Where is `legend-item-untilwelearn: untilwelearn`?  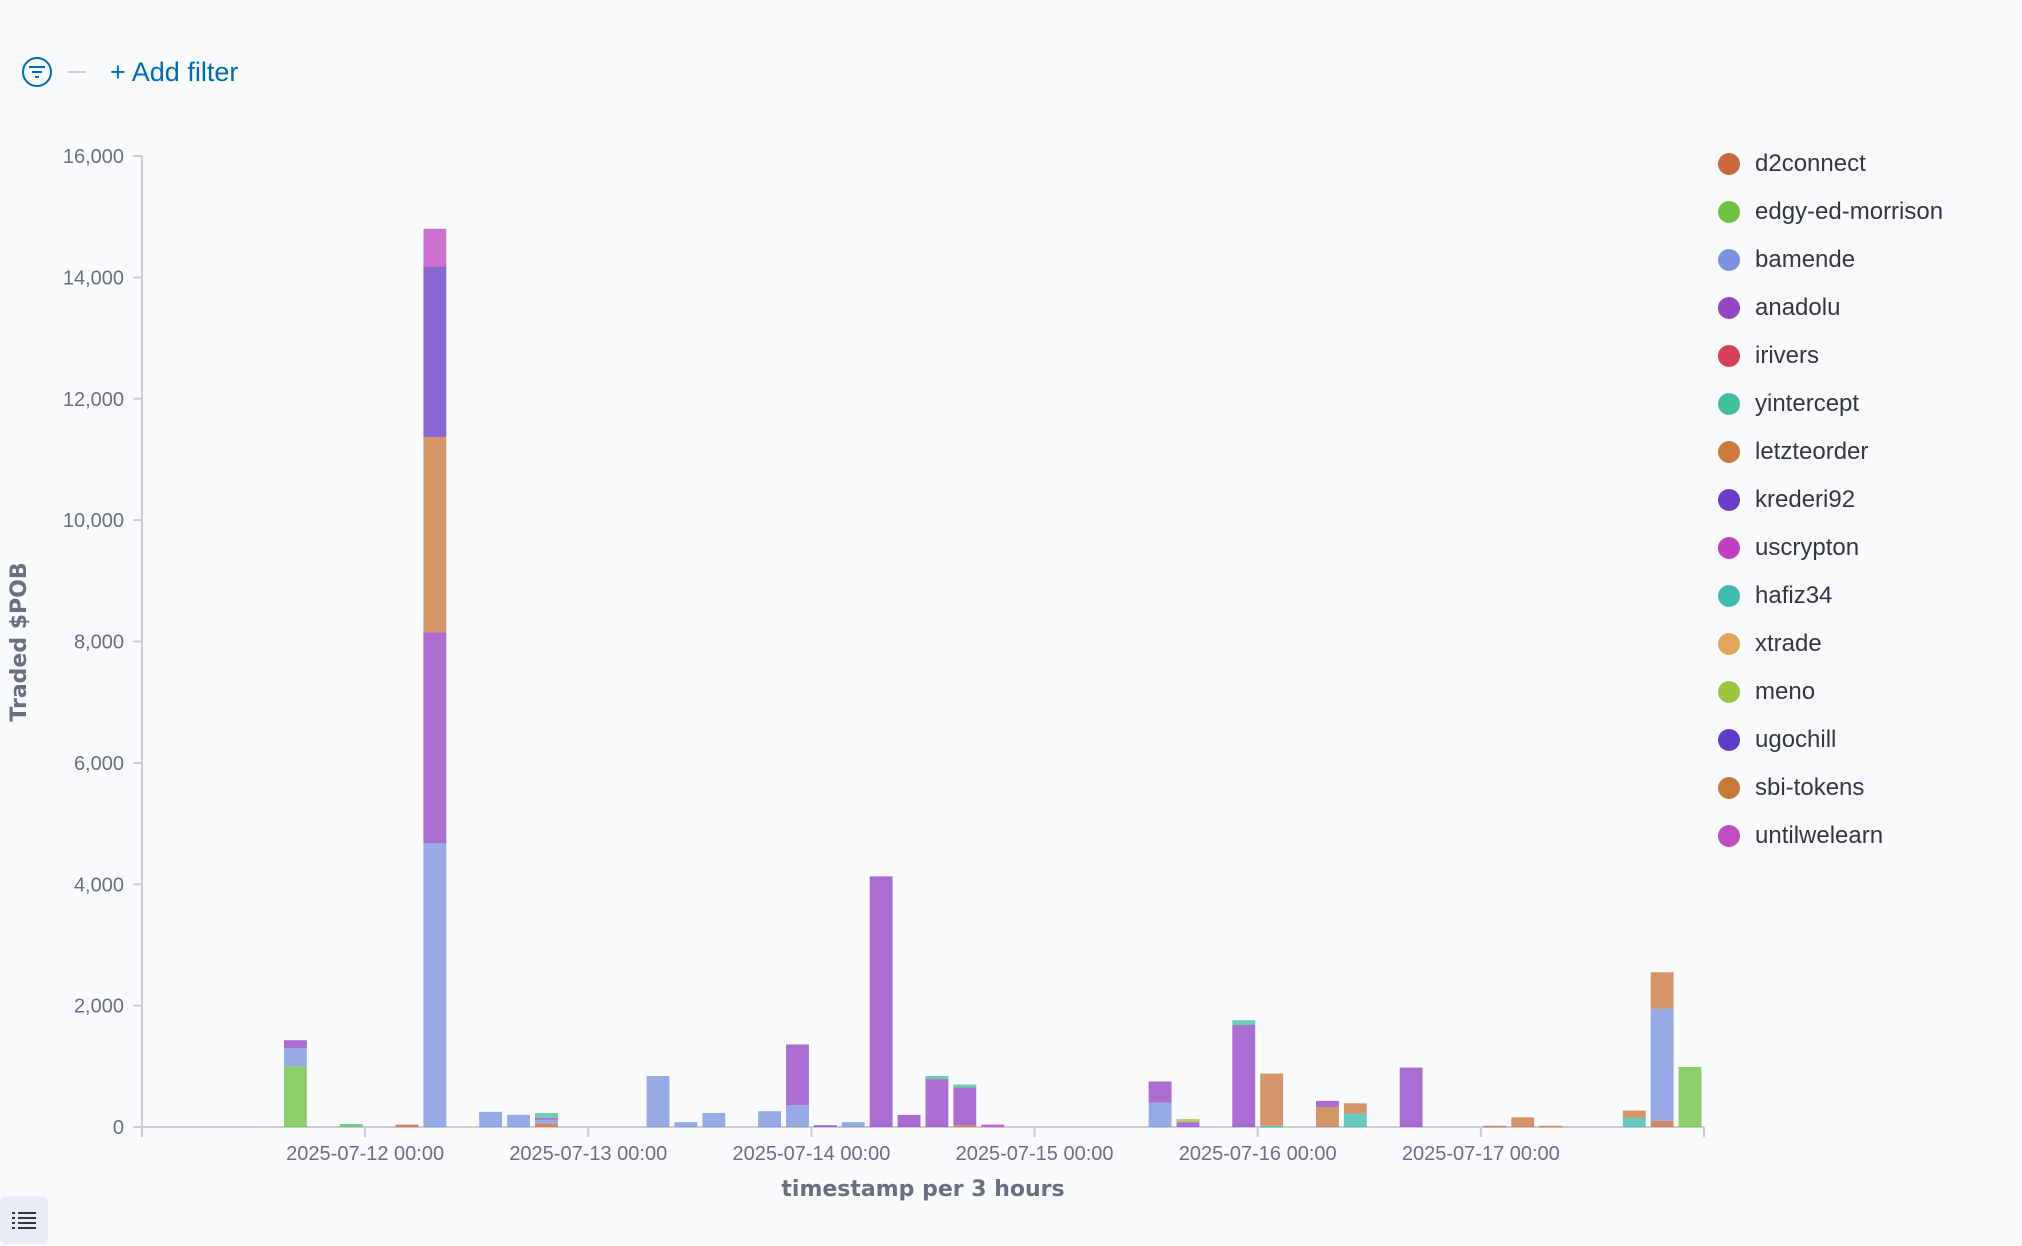
legend-item-untilwelearn: untilwelearn is located at coordinates (1830, 836).